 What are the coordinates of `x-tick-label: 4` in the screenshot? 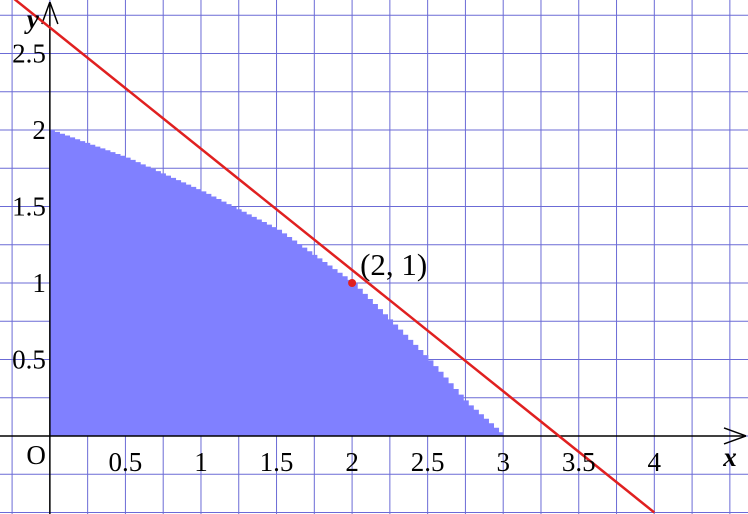 It's located at (655, 462).